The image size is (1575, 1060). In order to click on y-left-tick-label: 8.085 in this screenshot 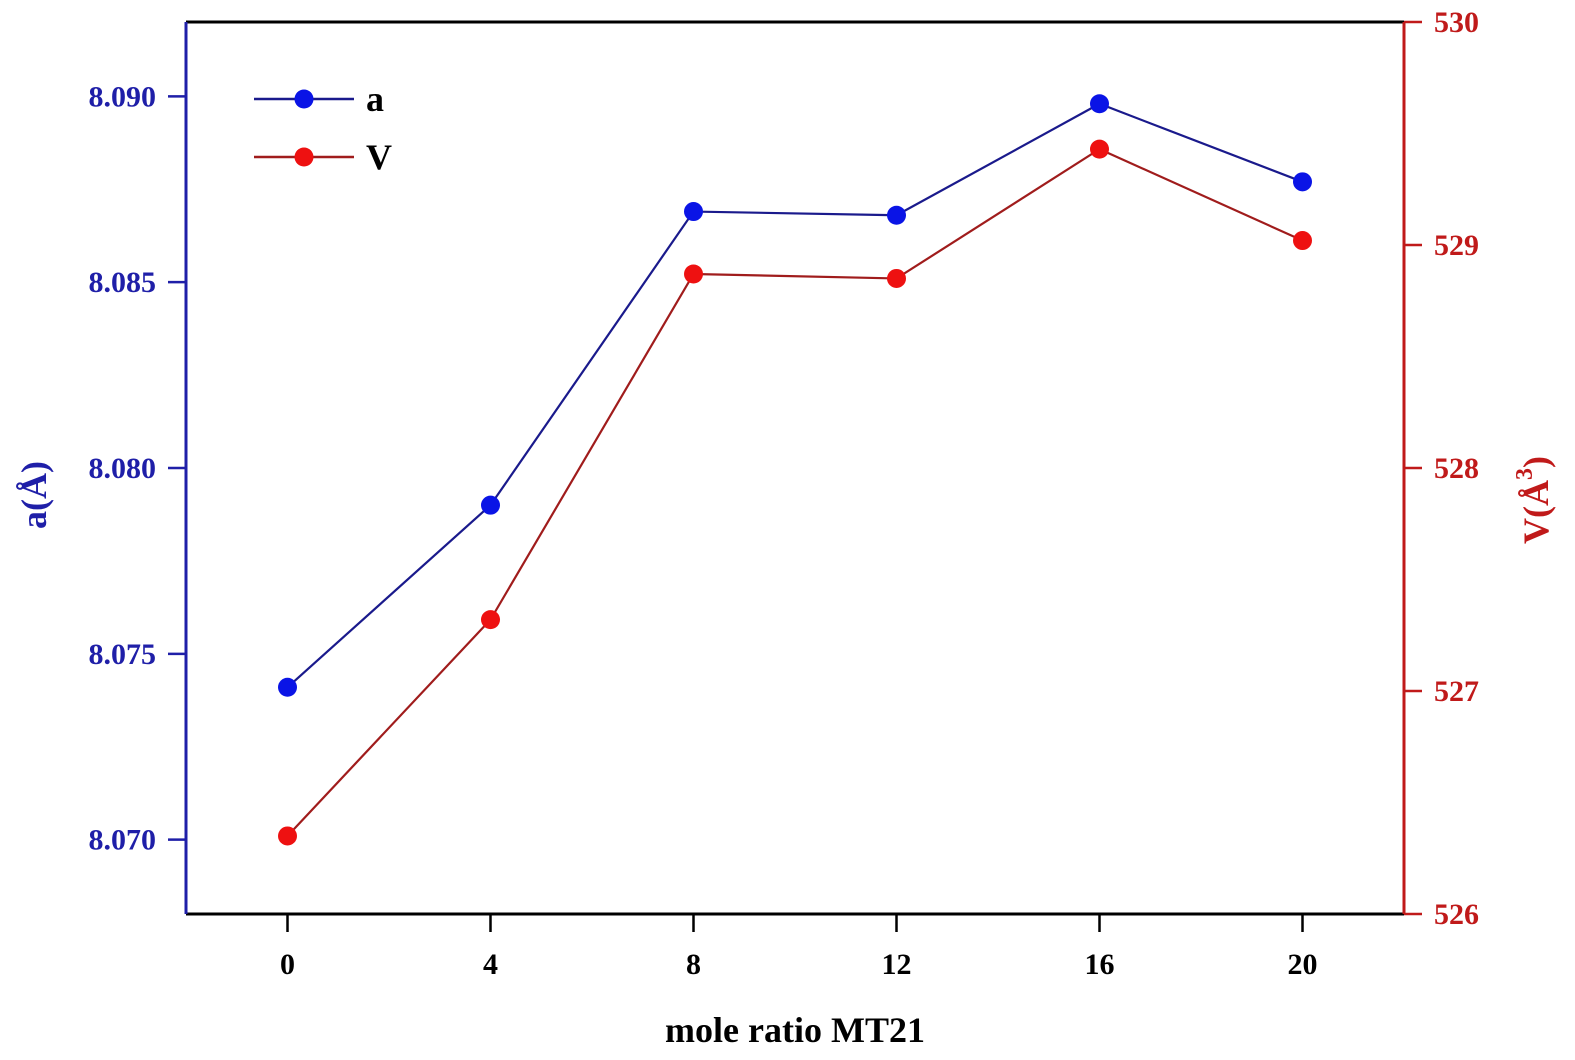, I will do `click(123, 282)`.